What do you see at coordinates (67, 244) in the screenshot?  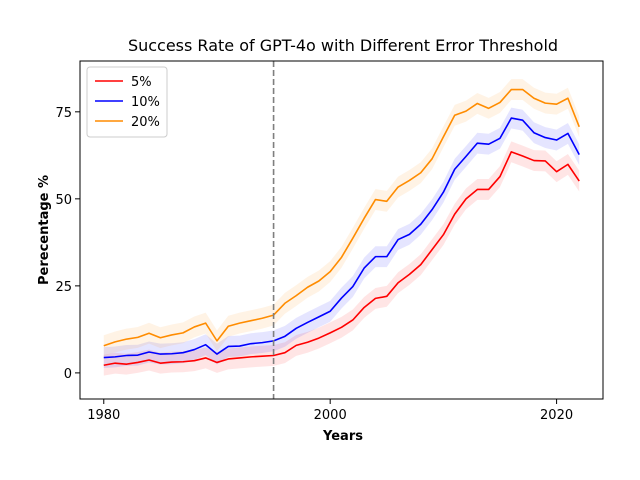 I see `y-axis-ticks: 0 25 50 75` at bounding box center [67, 244].